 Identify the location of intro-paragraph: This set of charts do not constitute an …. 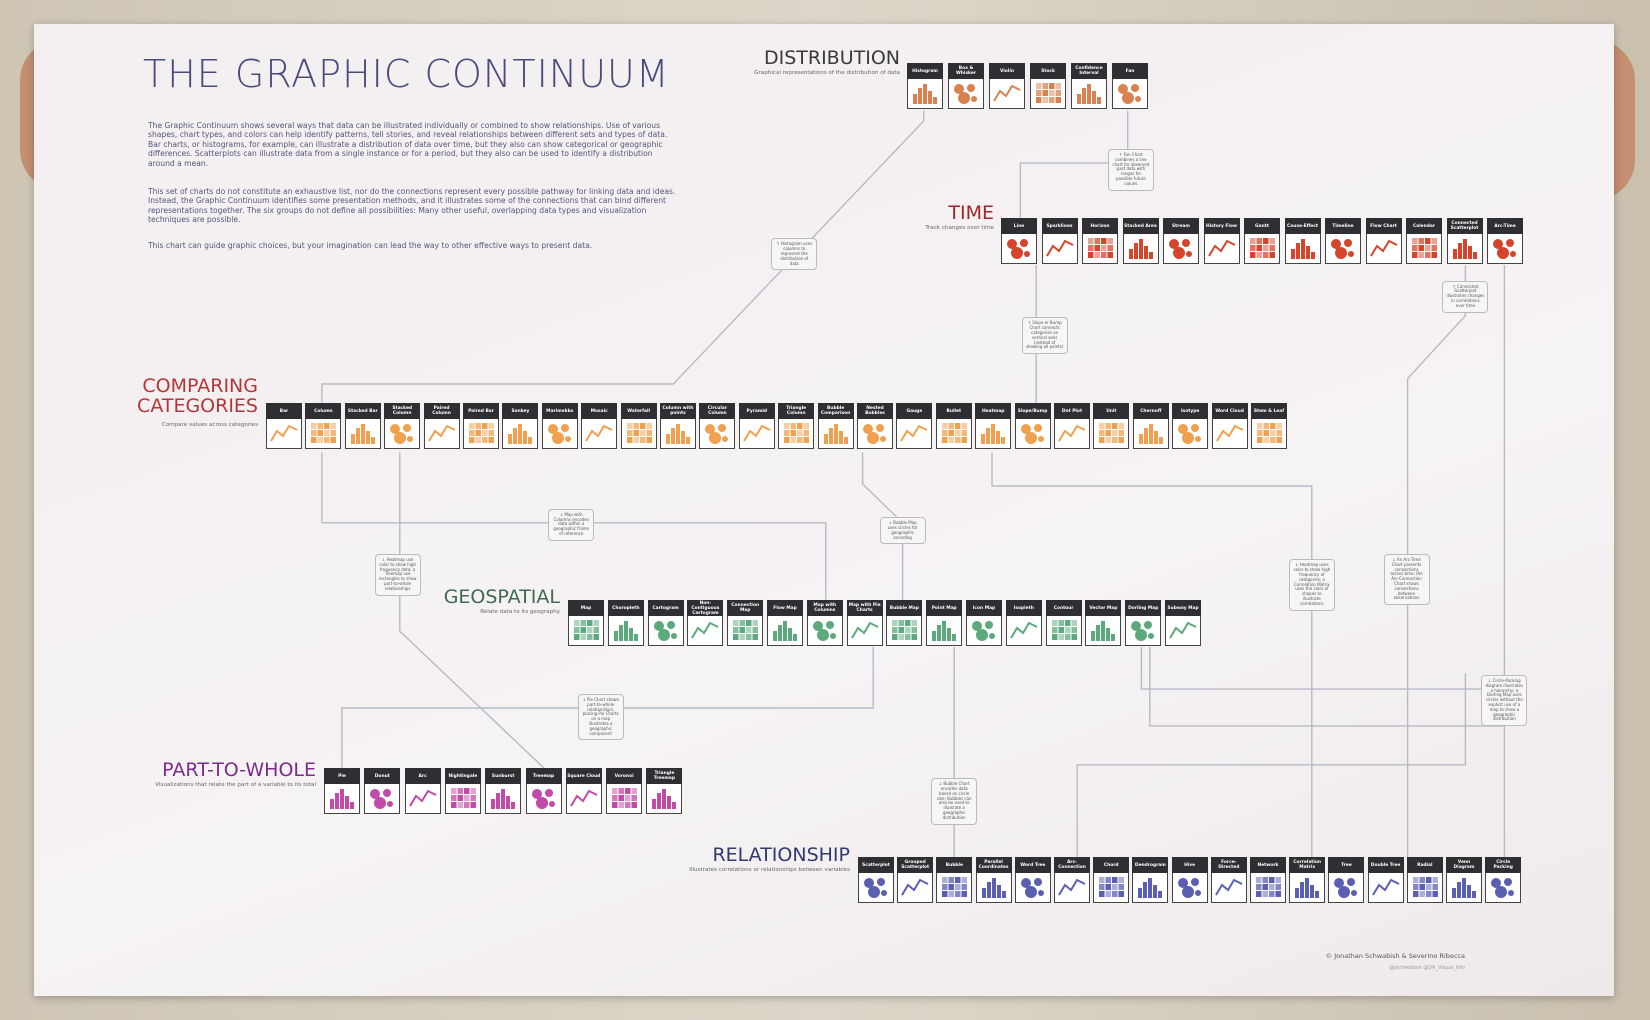
(412, 206).